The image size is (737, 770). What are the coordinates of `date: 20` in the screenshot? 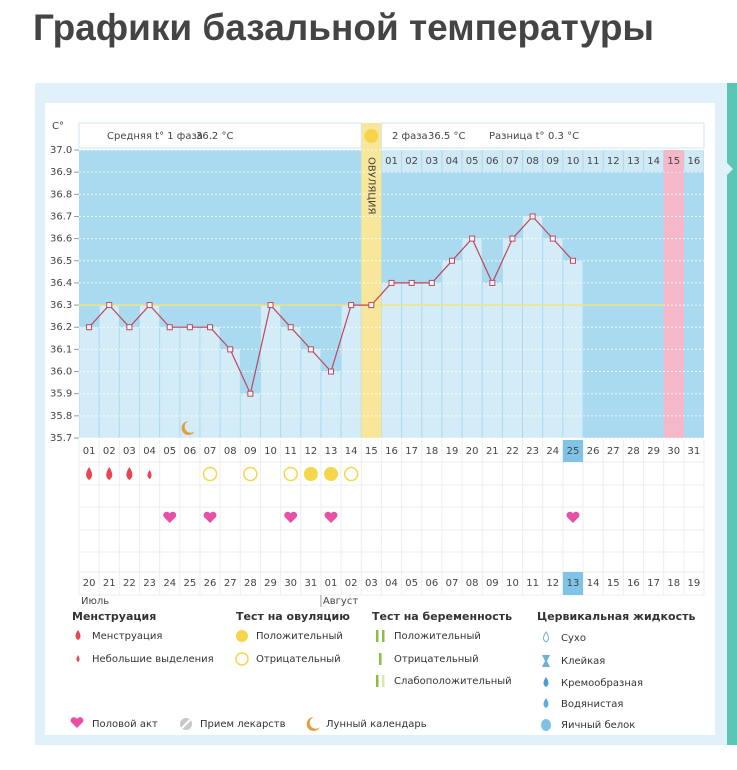 It's located at (89, 583).